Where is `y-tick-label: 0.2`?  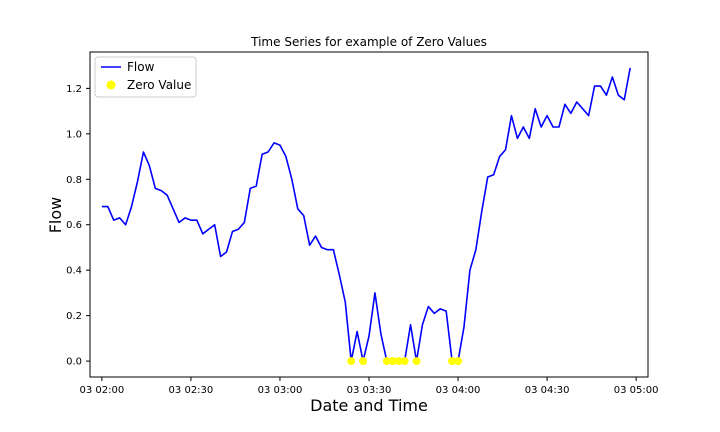
y-tick-label: 0.2 is located at coordinates (74, 316).